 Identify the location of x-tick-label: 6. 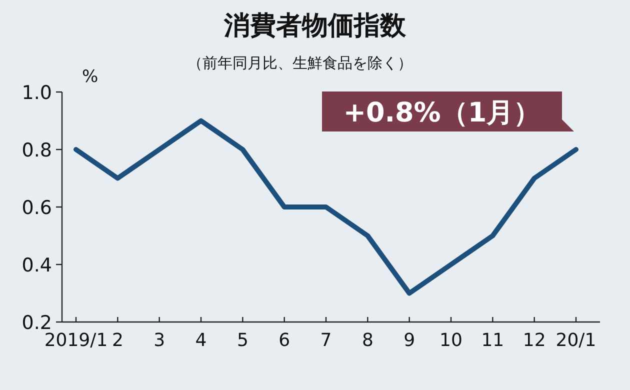
(284, 340).